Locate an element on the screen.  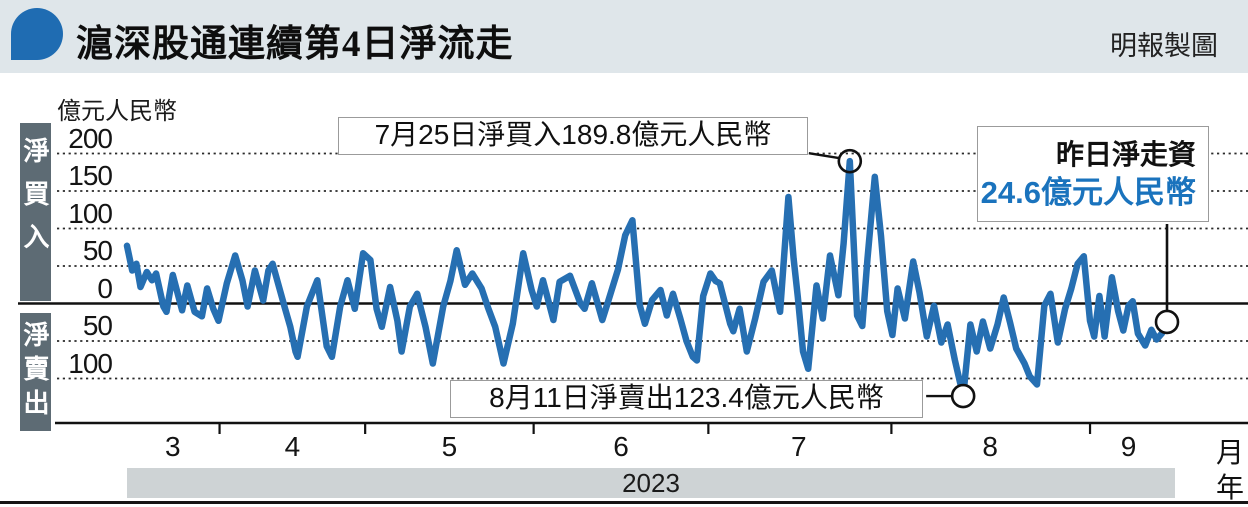
annotation-latest: 昨日淨走資 24.6億元人民幣 is located at coordinates (1093, 174).